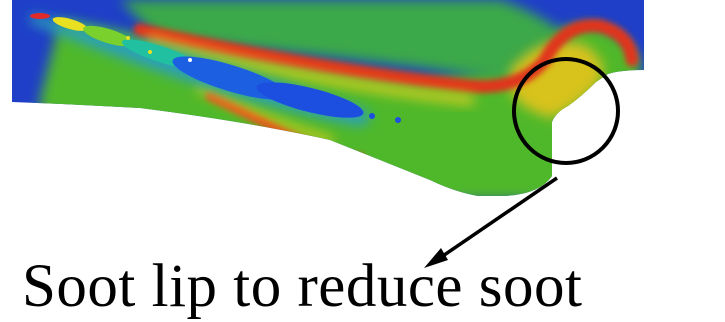 The height and width of the screenshot is (322, 725). What do you see at coordinates (491, 222) in the screenshot?
I see `pointer-arrow-icon` at bounding box center [491, 222].